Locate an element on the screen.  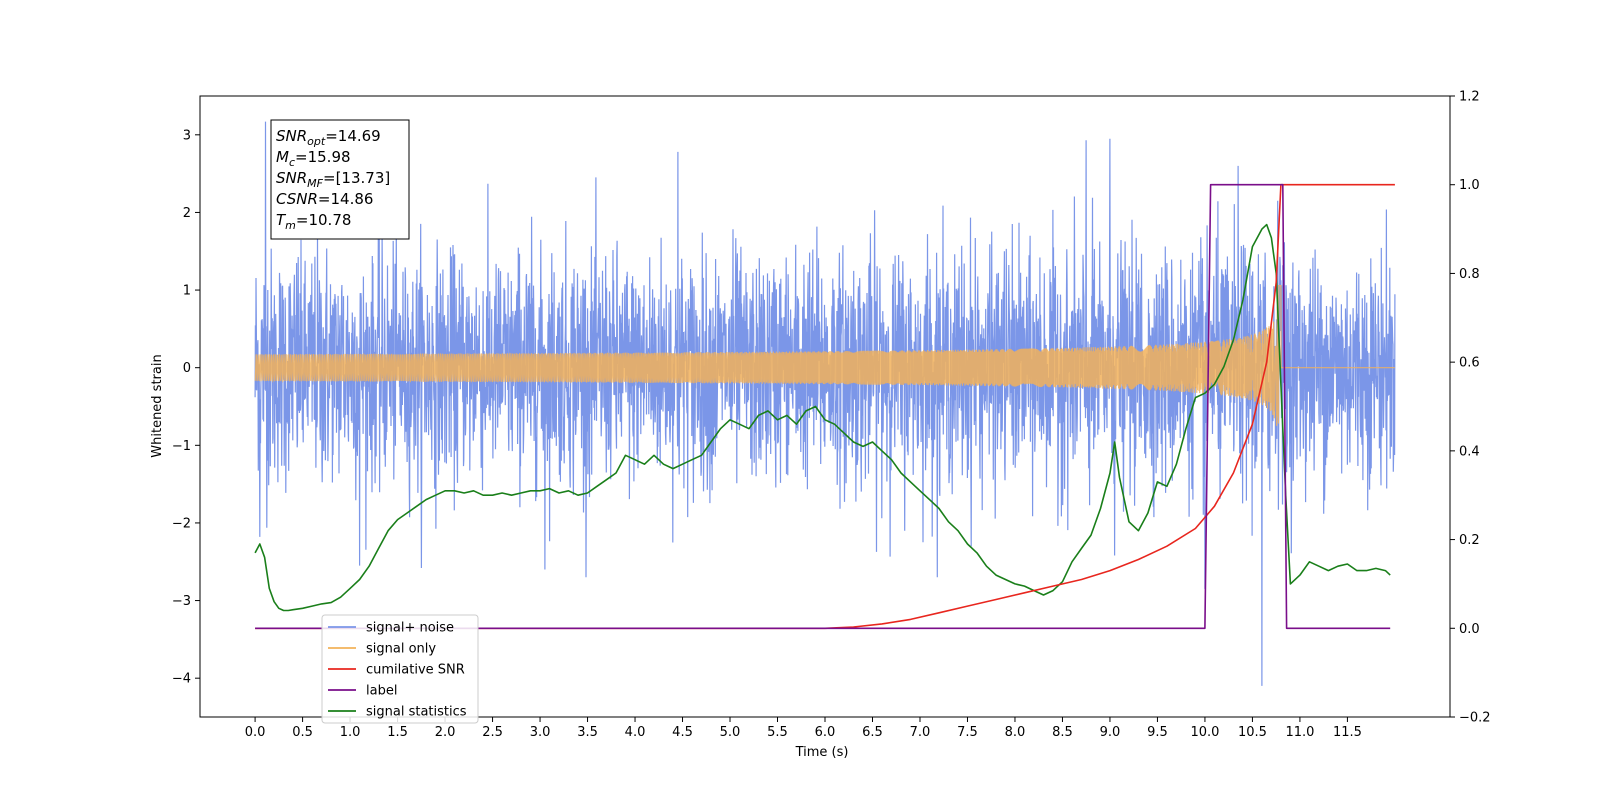
y-axis-label: Whitened strain is located at coordinates (157, 405).